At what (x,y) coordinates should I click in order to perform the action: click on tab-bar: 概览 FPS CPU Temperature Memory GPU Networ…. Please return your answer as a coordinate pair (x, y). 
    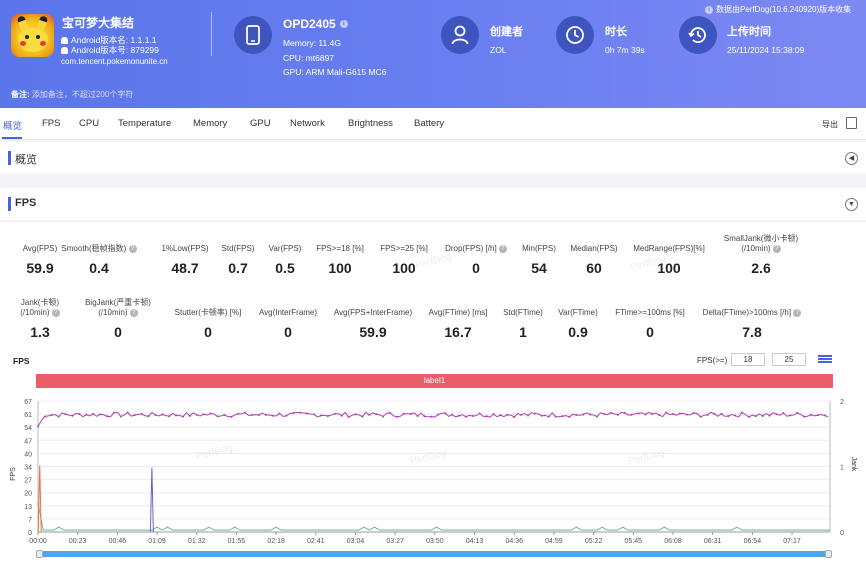
    Looking at the image, I should click on (433, 124).